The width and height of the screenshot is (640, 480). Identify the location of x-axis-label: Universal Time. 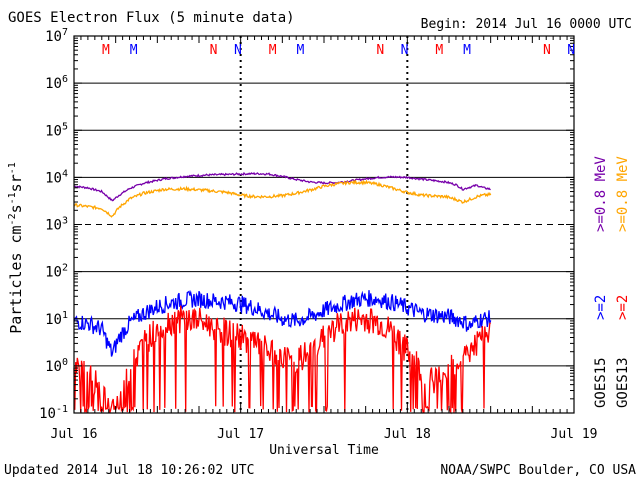
(324, 450).